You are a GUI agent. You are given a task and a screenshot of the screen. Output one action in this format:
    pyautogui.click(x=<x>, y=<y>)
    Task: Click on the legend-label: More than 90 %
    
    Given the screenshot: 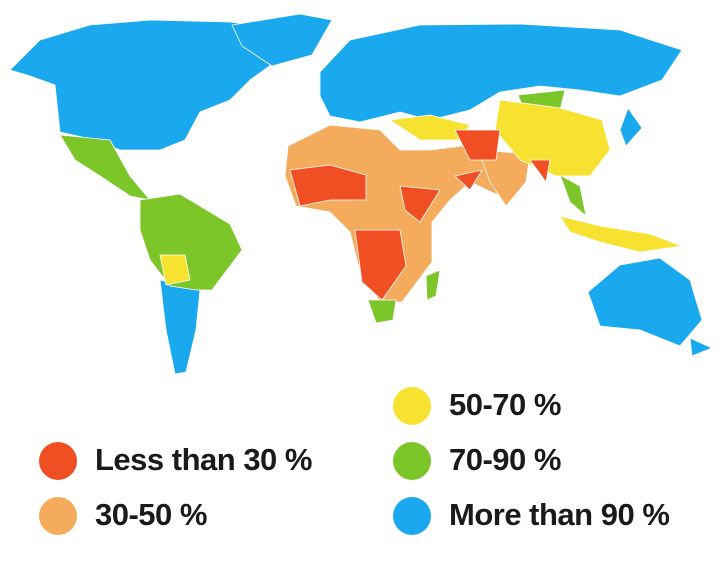 What is the action you would take?
    pyautogui.click(x=559, y=514)
    